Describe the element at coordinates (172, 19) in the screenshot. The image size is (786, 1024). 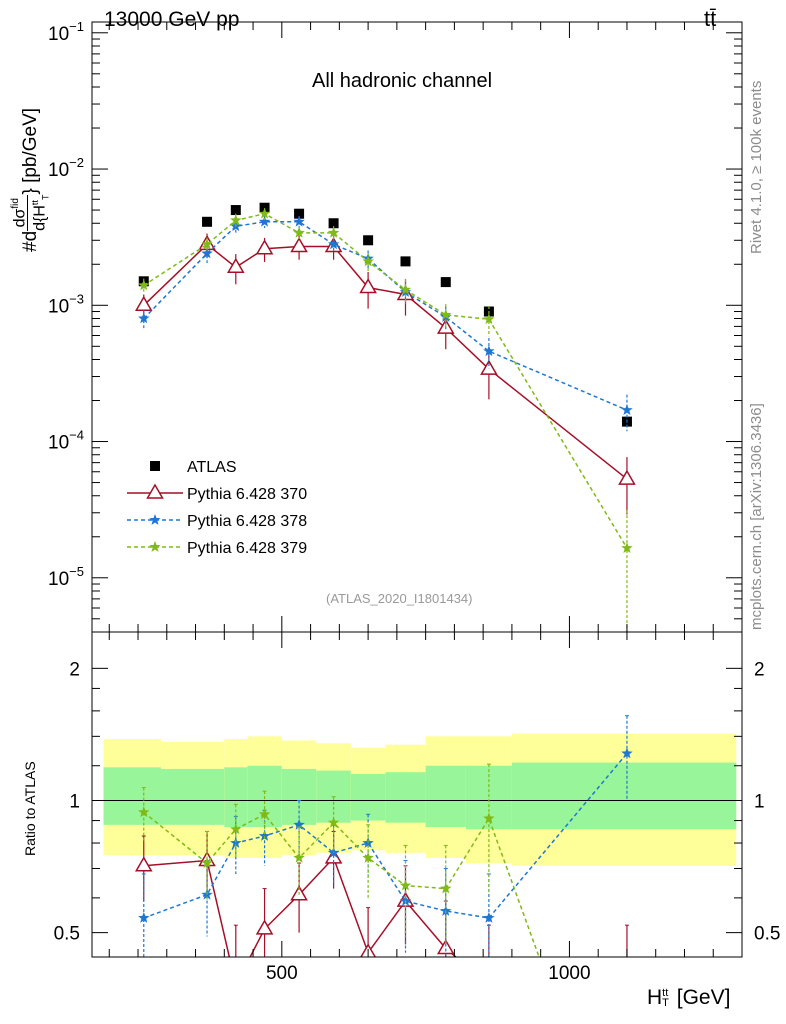
I see `energy-label: 13000 GeV pp` at that location.